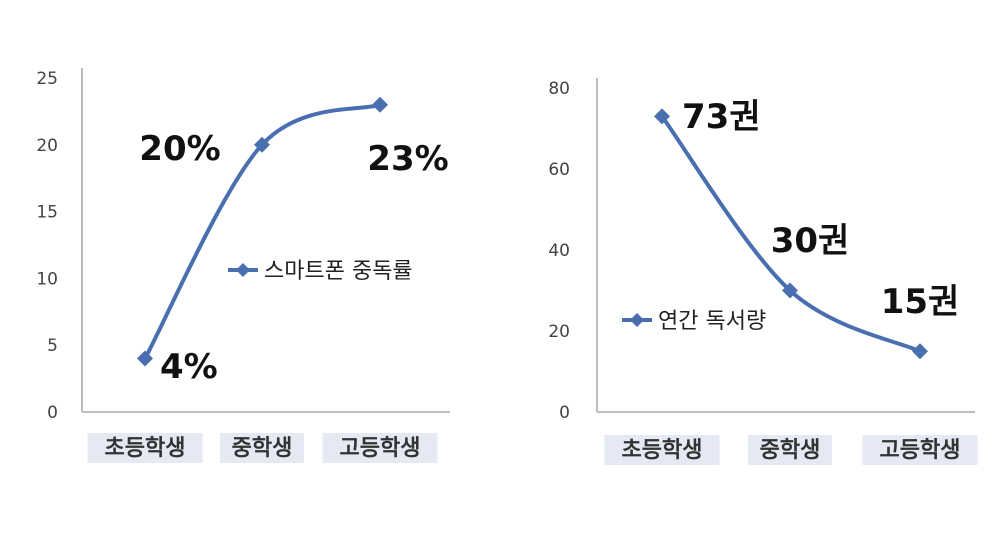  Describe the element at coordinates (712, 321) in the screenshot. I see `legend-entry: 연간 독서량` at that location.